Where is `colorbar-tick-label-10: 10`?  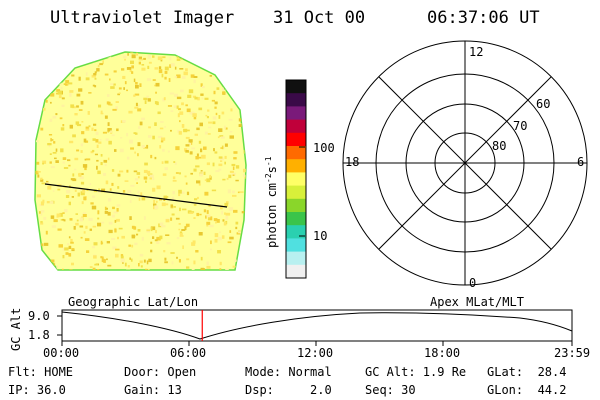 colorbar-tick-label-10: 10 is located at coordinates (320, 236).